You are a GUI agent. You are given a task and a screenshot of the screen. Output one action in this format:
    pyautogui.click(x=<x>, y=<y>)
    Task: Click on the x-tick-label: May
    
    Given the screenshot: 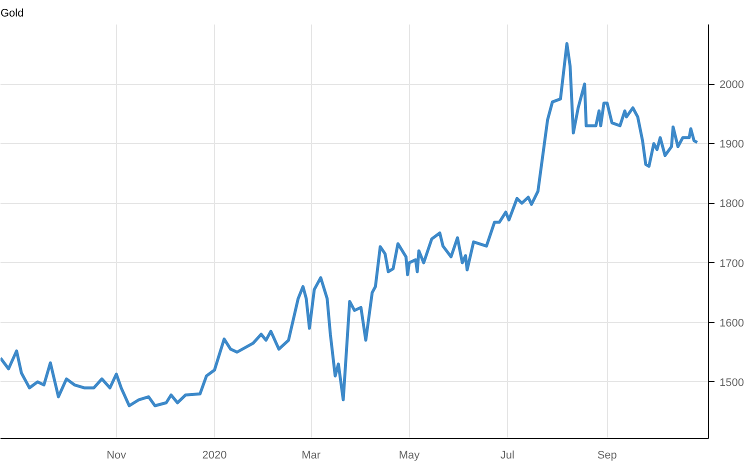 What is the action you would take?
    pyautogui.click(x=409, y=456)
    